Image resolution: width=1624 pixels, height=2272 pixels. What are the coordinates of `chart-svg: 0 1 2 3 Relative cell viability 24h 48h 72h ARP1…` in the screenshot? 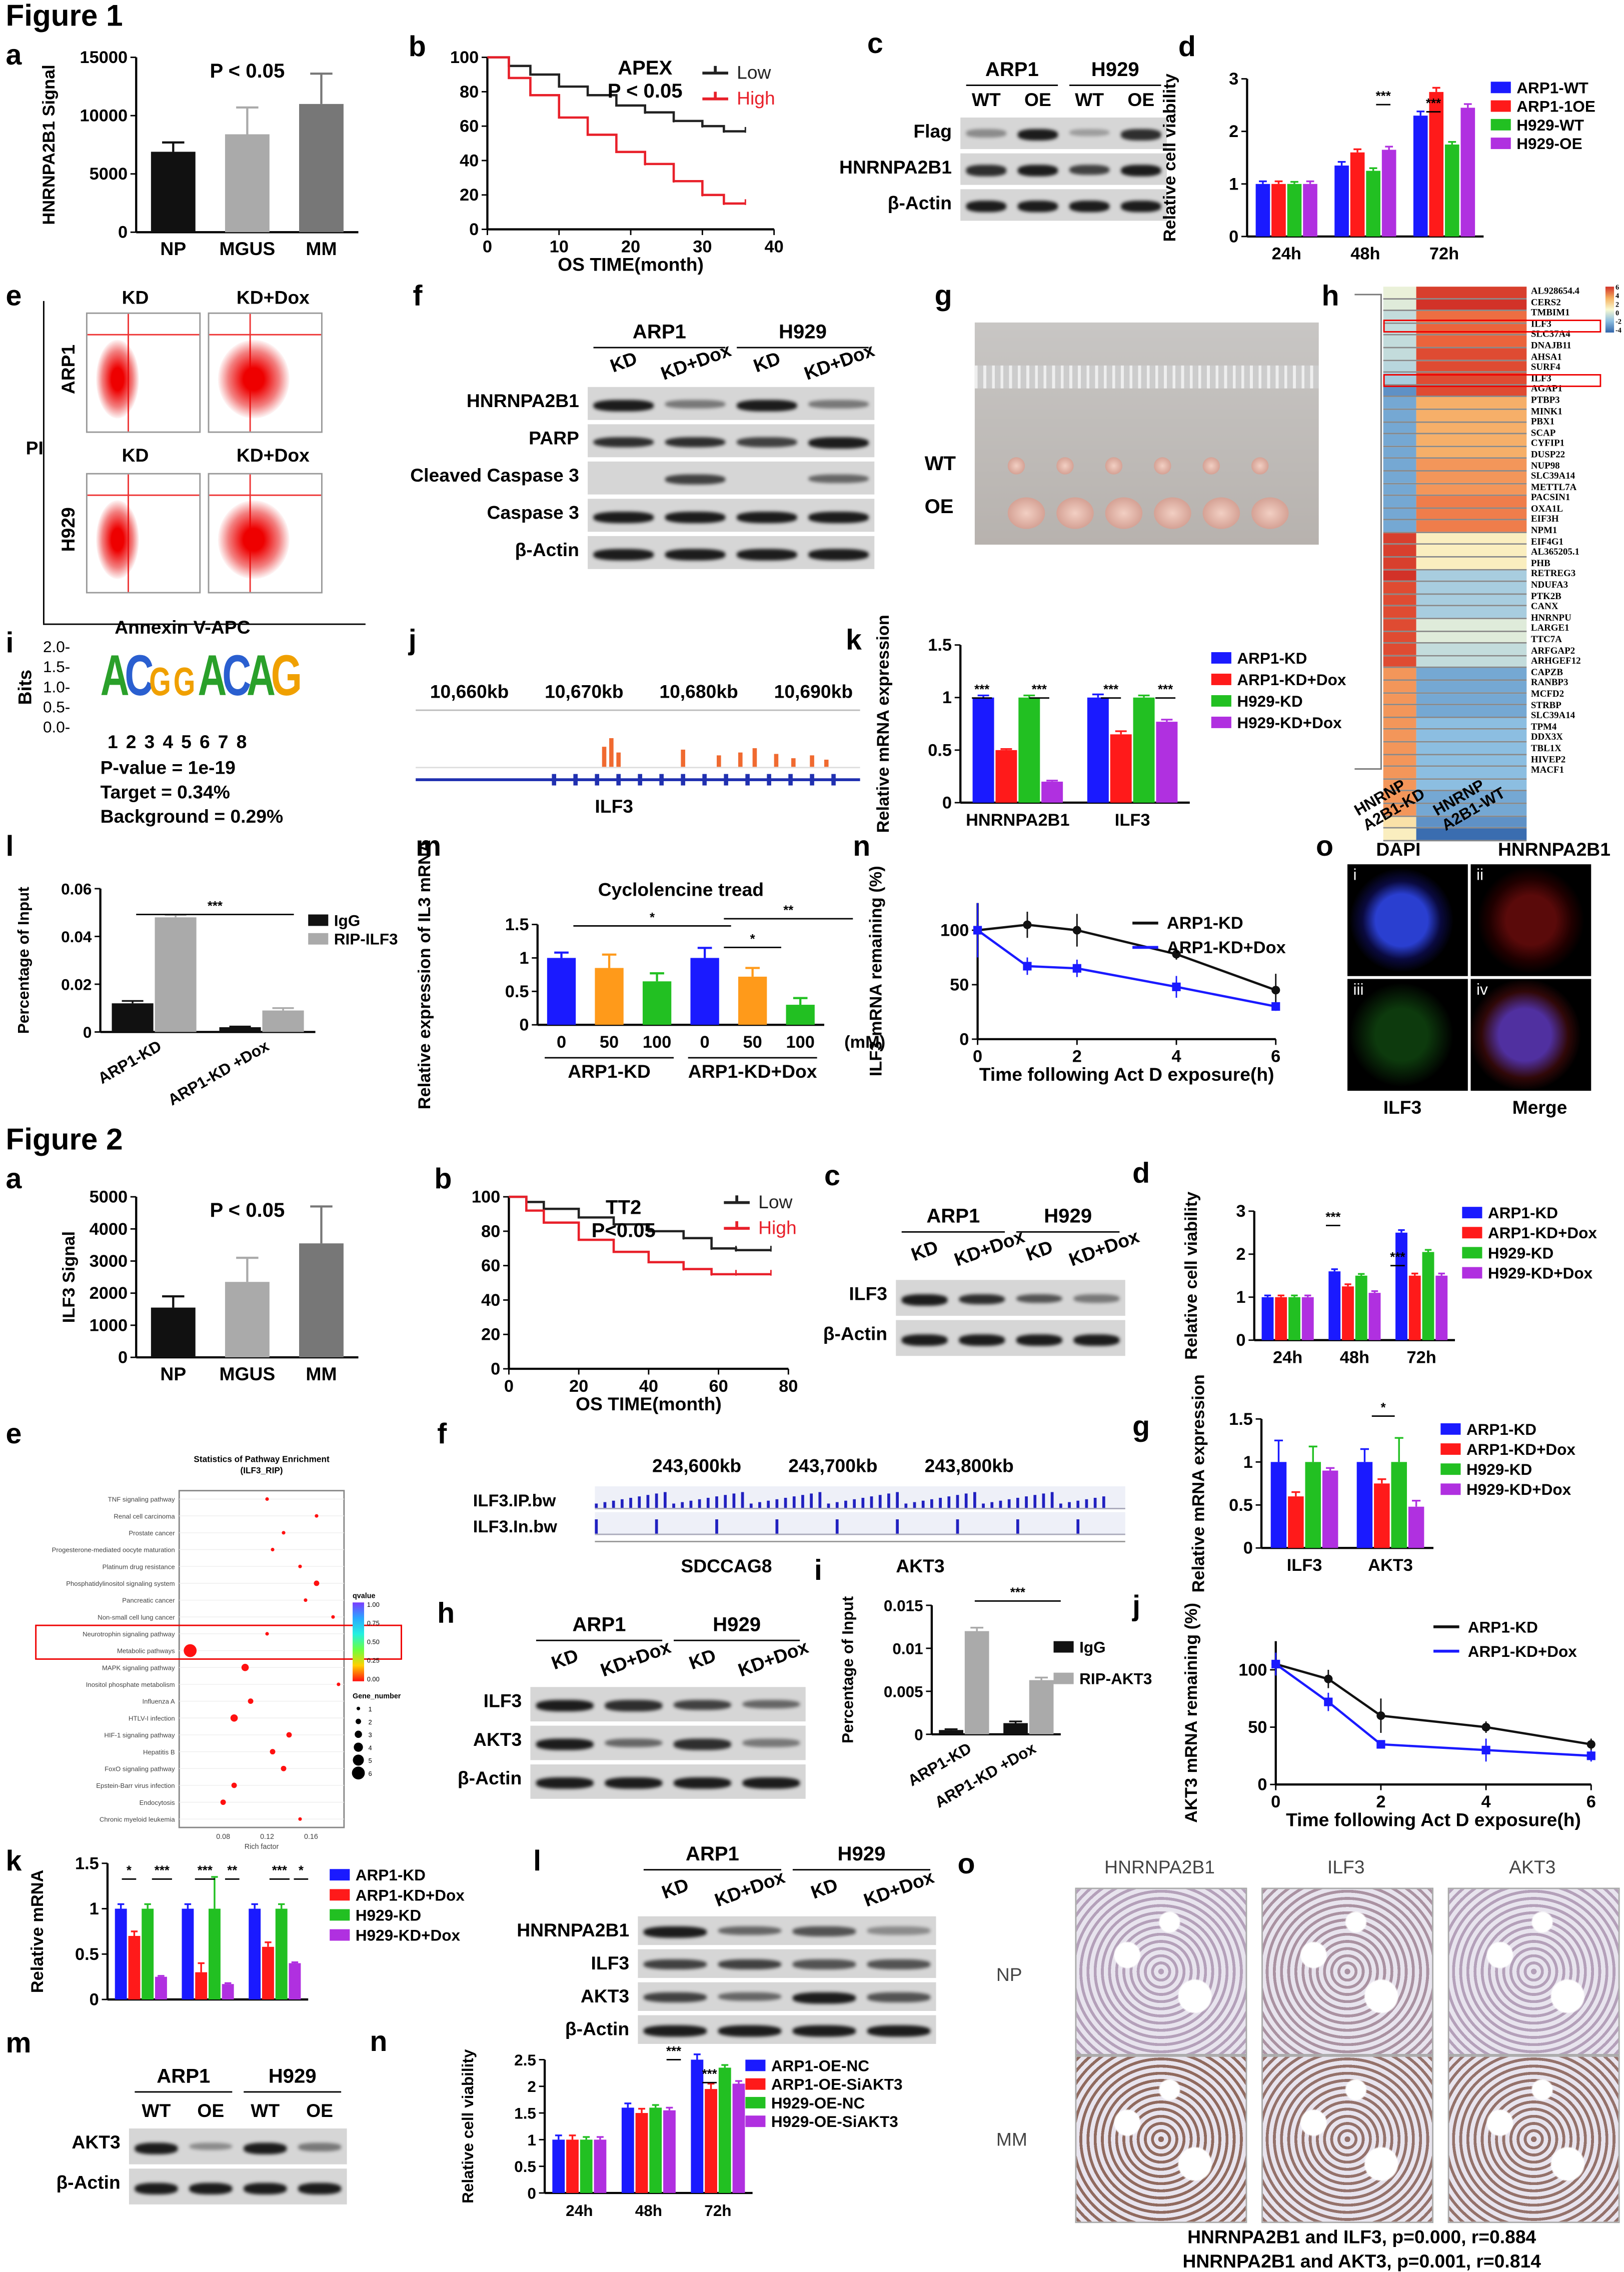 It's located at (1389, 1279).